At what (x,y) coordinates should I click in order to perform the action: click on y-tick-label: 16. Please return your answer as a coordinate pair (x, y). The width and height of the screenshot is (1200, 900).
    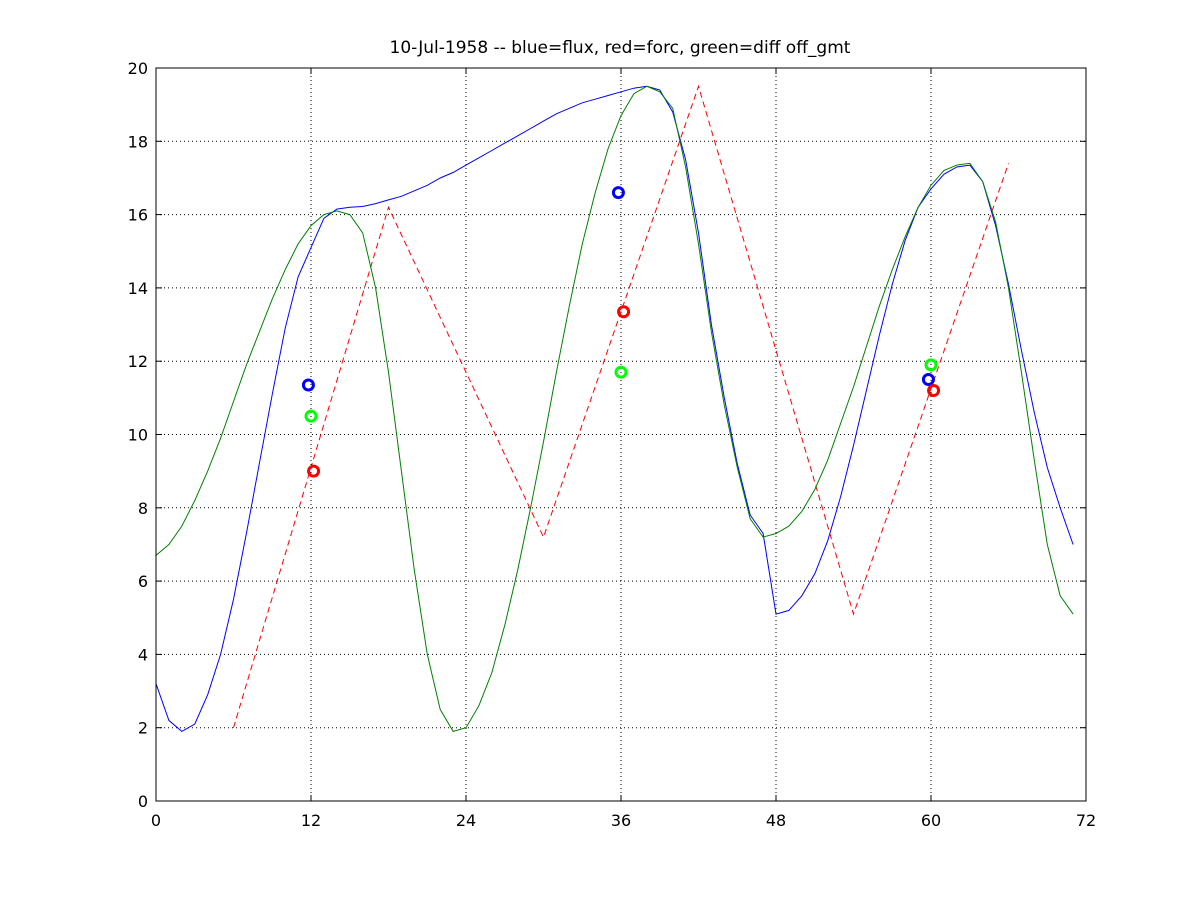
    Looking at the image, I should click on (138, 215).